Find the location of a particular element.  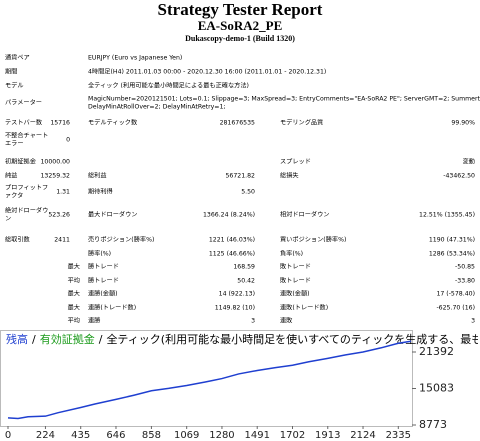

stat-label: 総取引数 is located at coordinates (17, 240).